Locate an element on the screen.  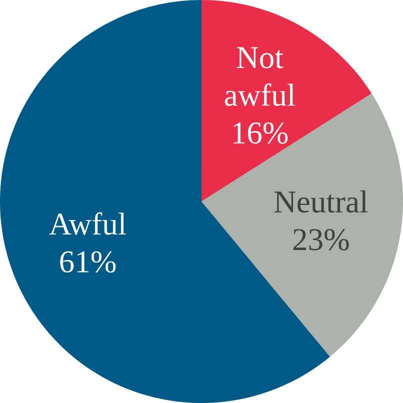
slice-label: Neutral is located at coordinates (321, 201).